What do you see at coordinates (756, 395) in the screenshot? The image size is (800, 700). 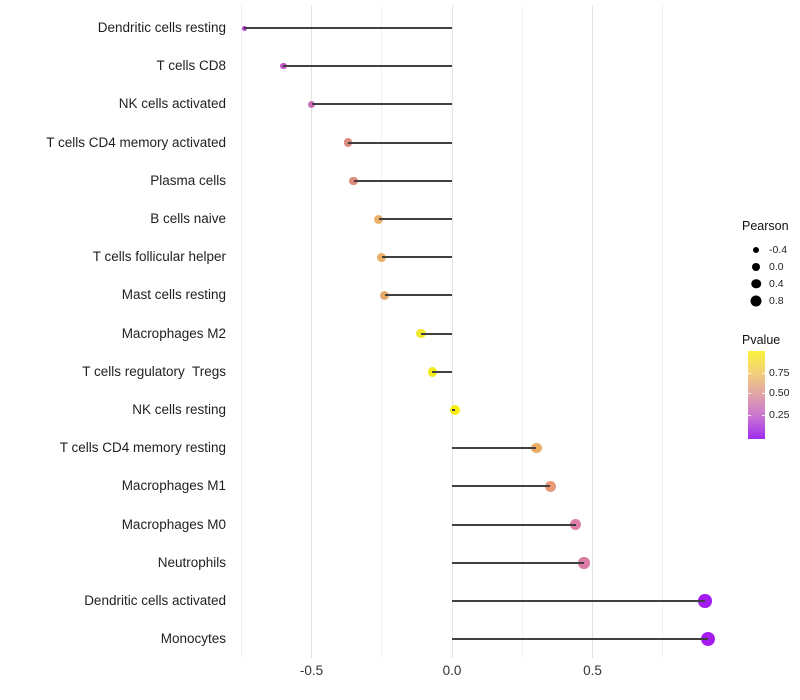 I see `pvalue-gradient-bar` at bounding box center [756, 395].